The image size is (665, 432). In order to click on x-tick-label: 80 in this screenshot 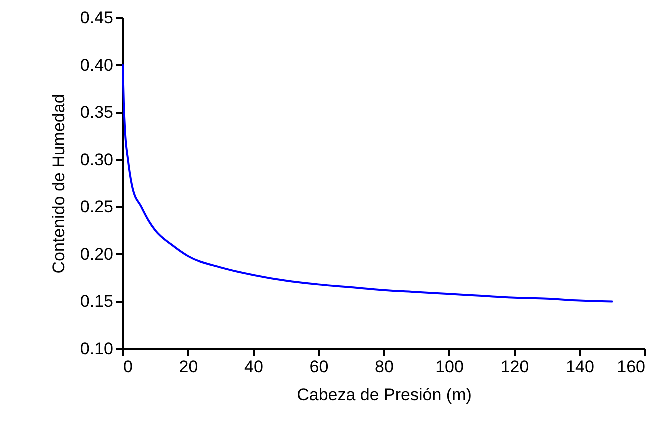, I will do `click(384, 367)`.